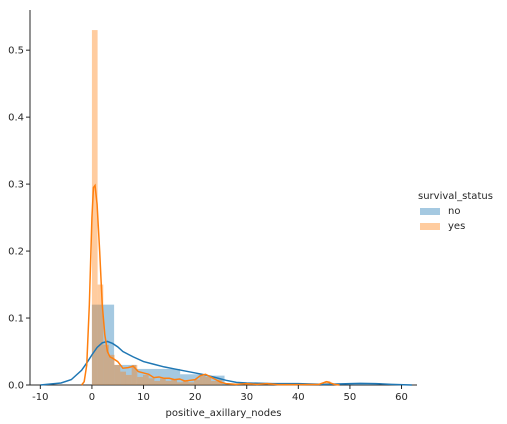 This screenshot has height=424, width=507. Describe the element at coordinates (350, 397) in the screenshot. I see `x-tick-label: 50` at that location.